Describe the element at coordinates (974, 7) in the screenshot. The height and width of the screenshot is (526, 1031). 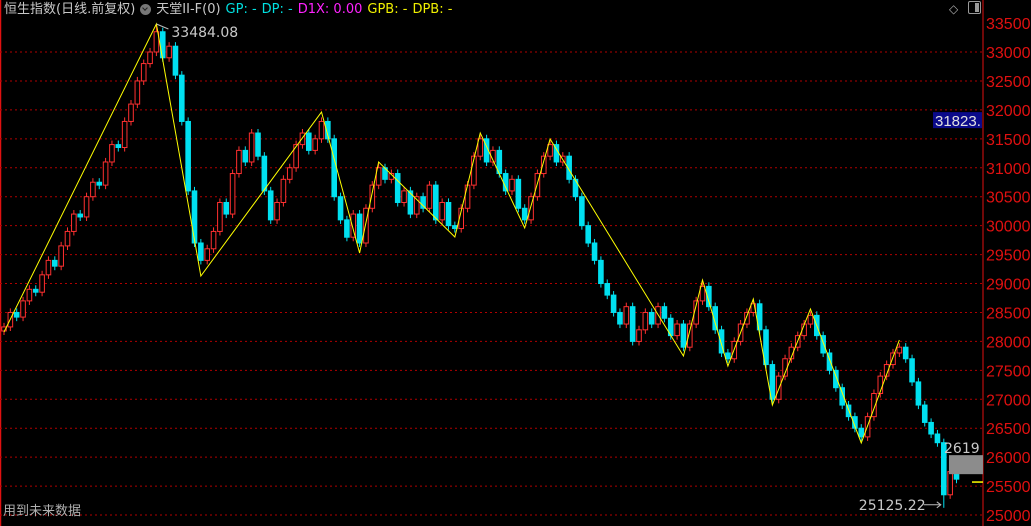
I see `panel-toggle-icon` at that location.